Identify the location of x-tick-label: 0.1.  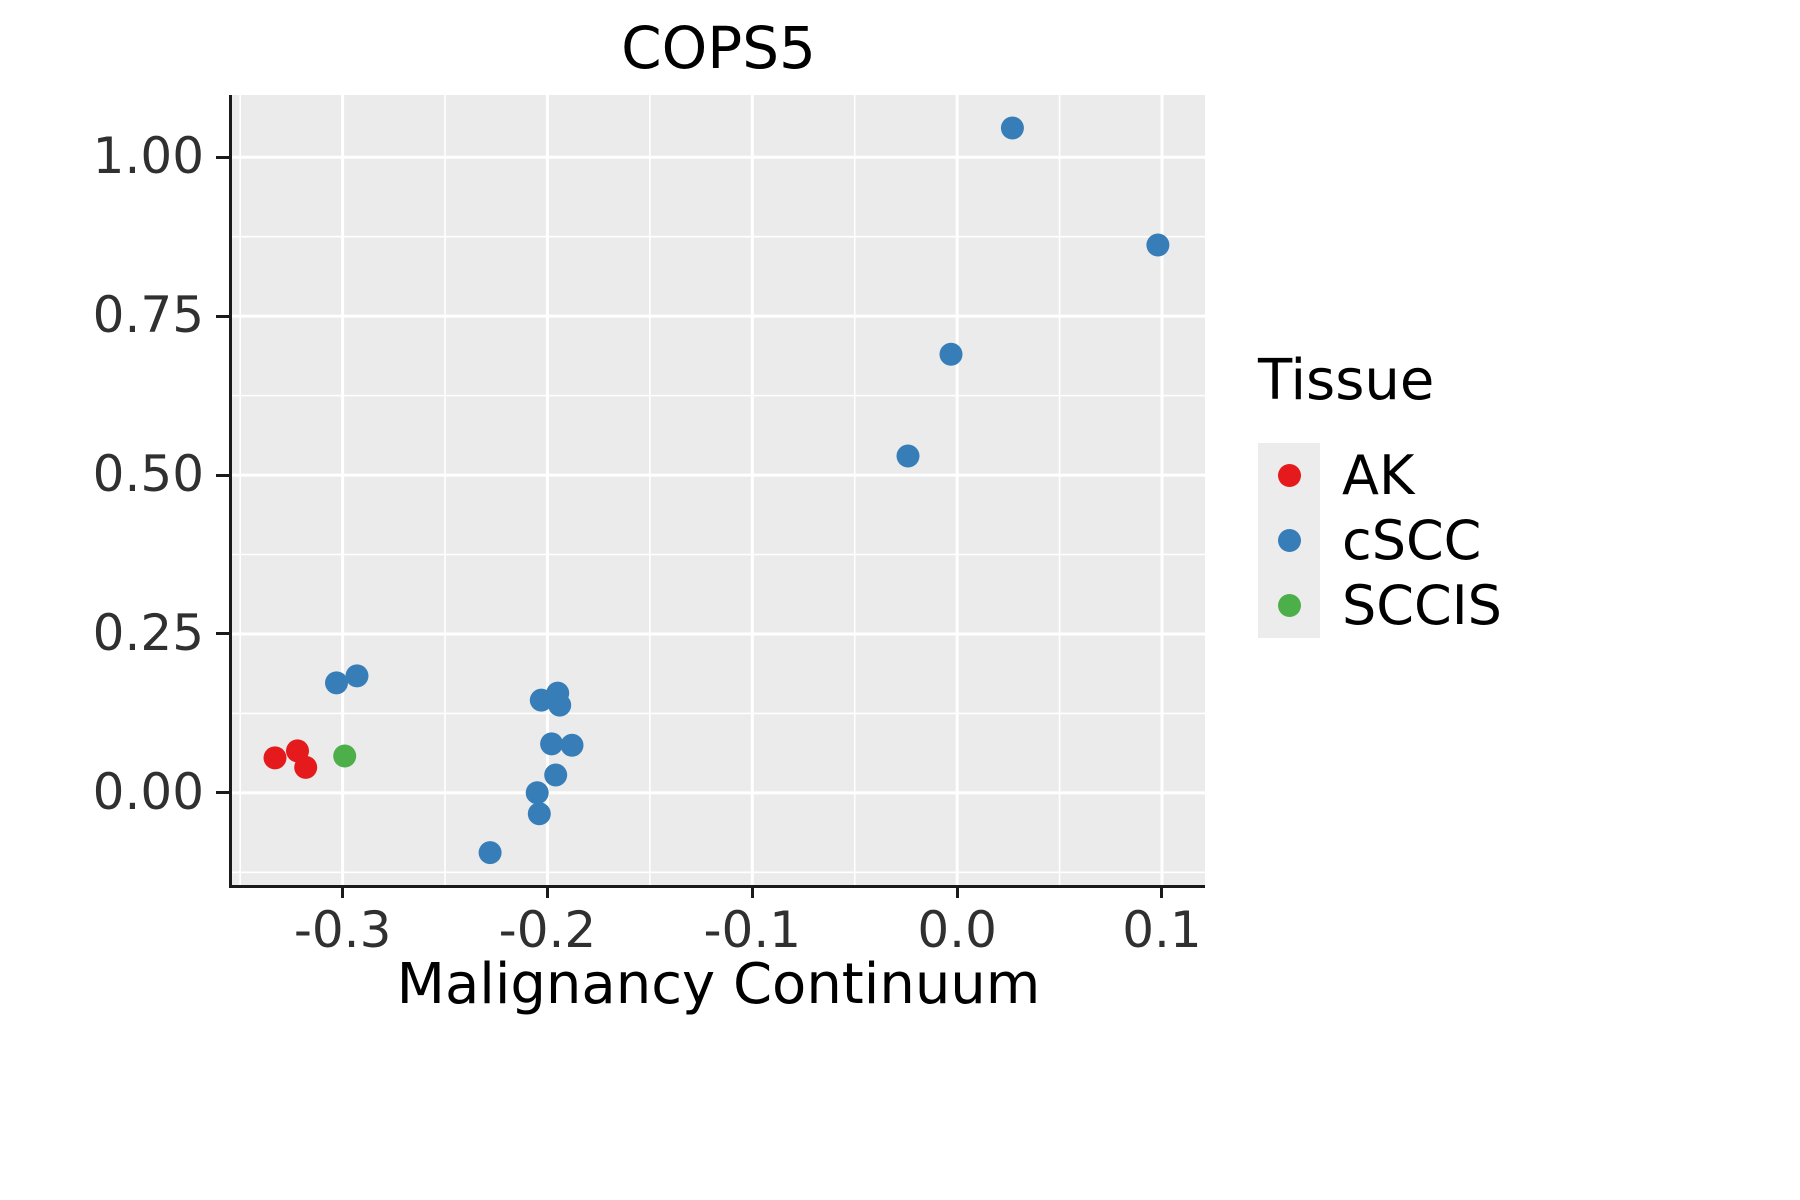
(1162, 930).